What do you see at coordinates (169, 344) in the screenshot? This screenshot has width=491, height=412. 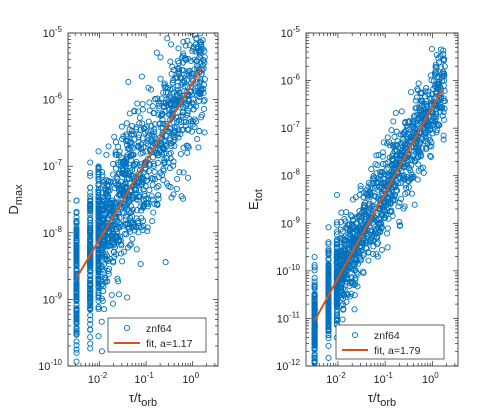 I see `legend-label-fit: fit, a=1.17` at bounding box center [169, 344].